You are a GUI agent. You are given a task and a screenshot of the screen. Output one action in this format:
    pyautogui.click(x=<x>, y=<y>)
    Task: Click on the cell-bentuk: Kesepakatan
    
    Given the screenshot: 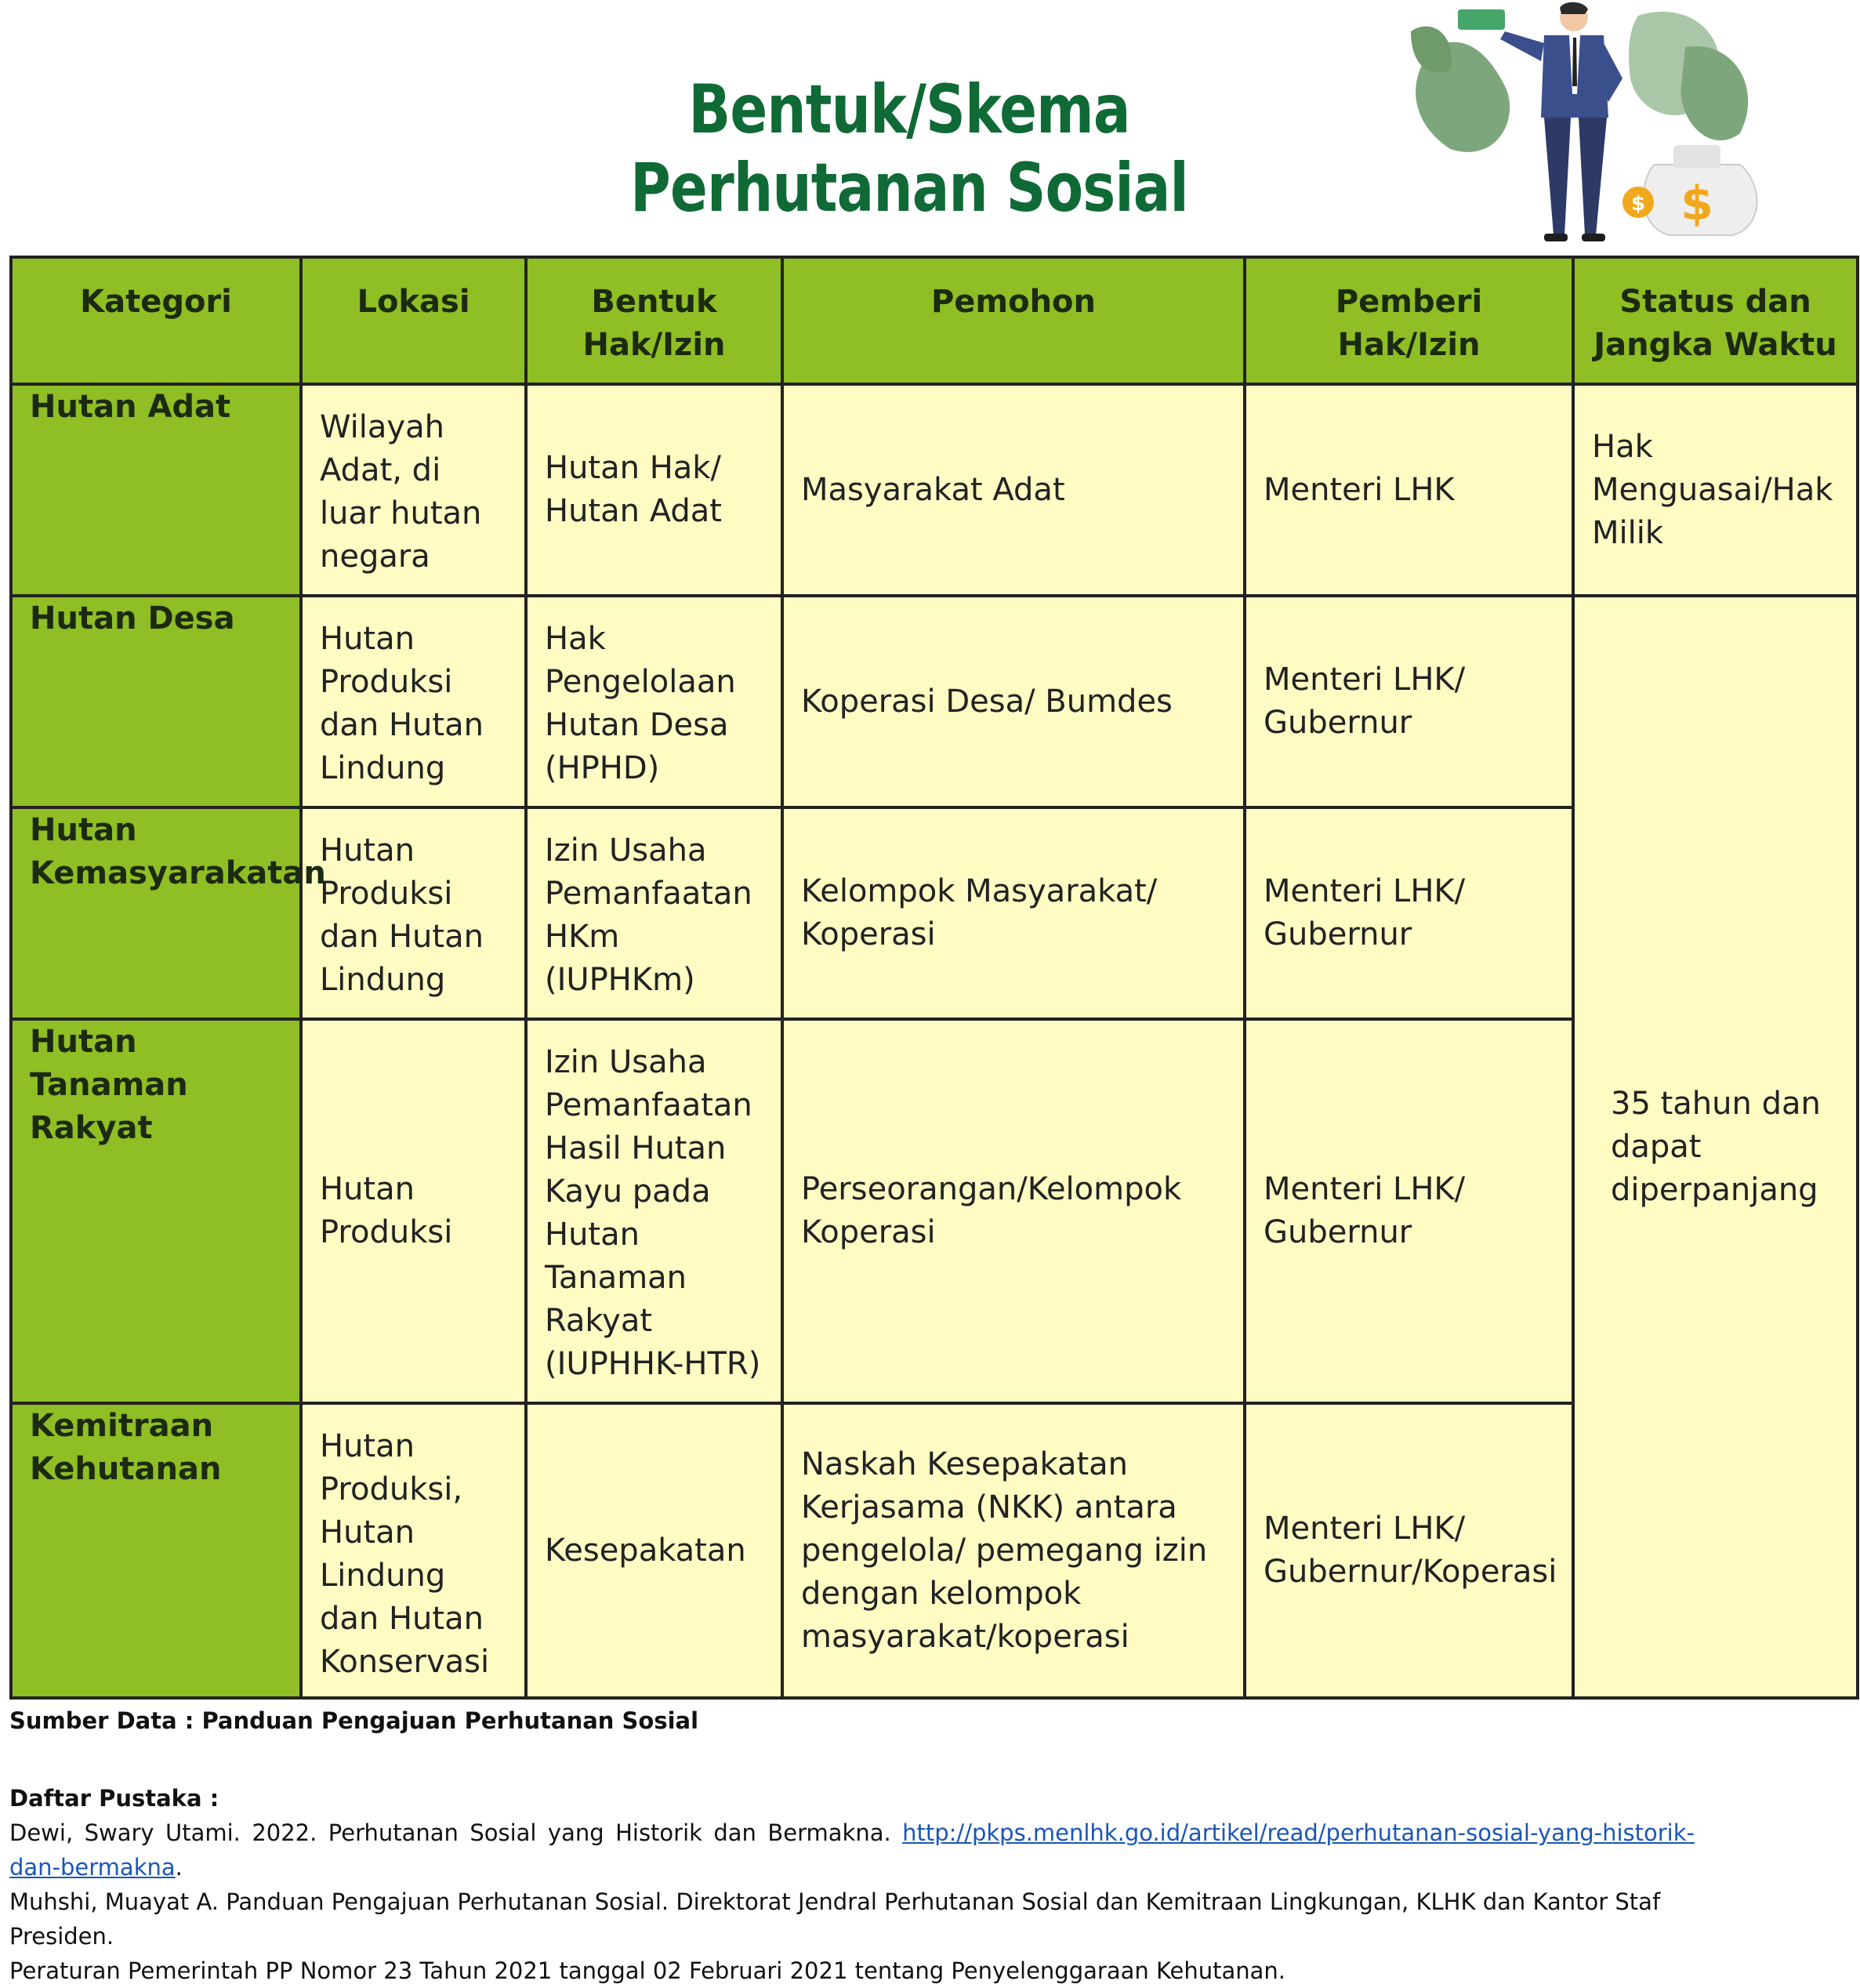 What is the action you would take?
    pyautogui.click(x=654, y=1551)
    